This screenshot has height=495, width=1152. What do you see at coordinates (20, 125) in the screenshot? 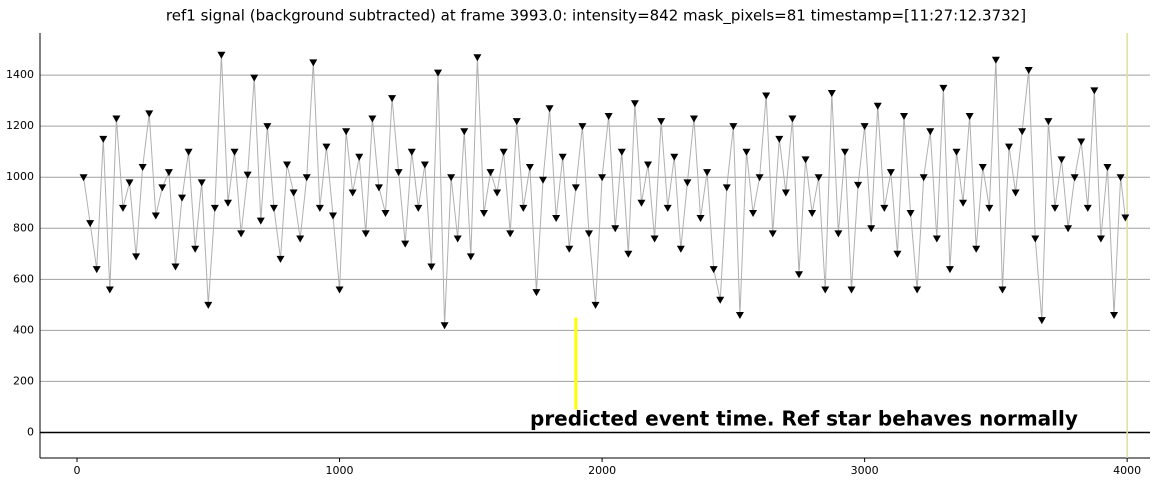
I see `y-tick-label: 1200` at bounding box center [20, 125].